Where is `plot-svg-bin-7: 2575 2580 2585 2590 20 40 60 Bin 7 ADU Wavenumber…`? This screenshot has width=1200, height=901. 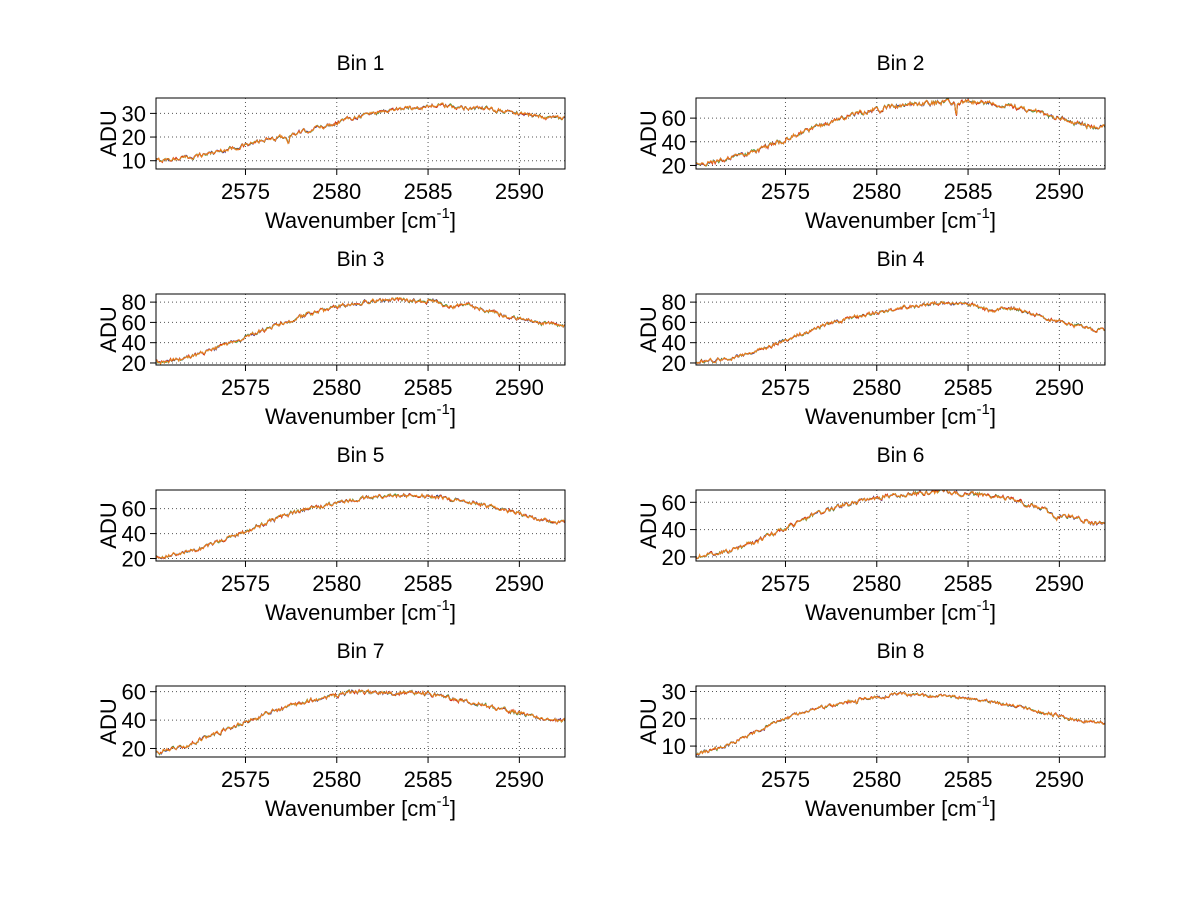 plot-svg-bin-7: 2575 2580 2585 2590 20 40 60 Bin 7 ADU Wavenumber… is located at coordinates (331, 730).